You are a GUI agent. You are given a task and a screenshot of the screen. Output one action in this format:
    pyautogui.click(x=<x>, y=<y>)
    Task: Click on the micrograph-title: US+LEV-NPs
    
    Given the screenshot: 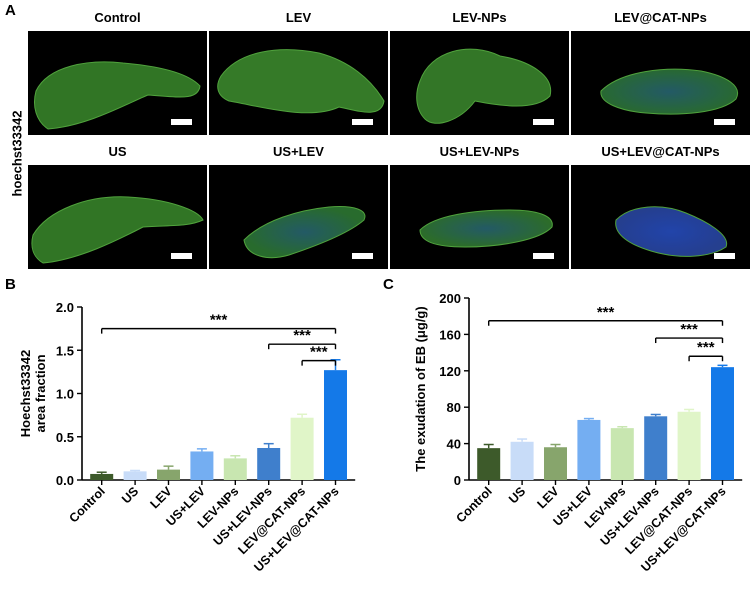 What is the action you would take?
    pyautogui.click(x=479, y=151)
    